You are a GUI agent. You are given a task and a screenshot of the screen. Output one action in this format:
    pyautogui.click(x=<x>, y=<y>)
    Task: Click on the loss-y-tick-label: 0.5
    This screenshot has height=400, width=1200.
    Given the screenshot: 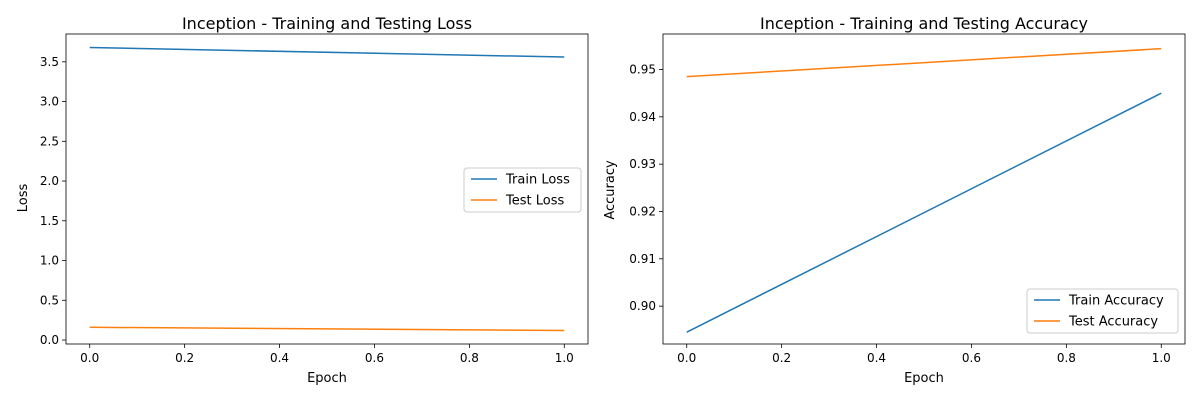 What is the action you would take?
    pyautogui.click(x=49, y=300)
    